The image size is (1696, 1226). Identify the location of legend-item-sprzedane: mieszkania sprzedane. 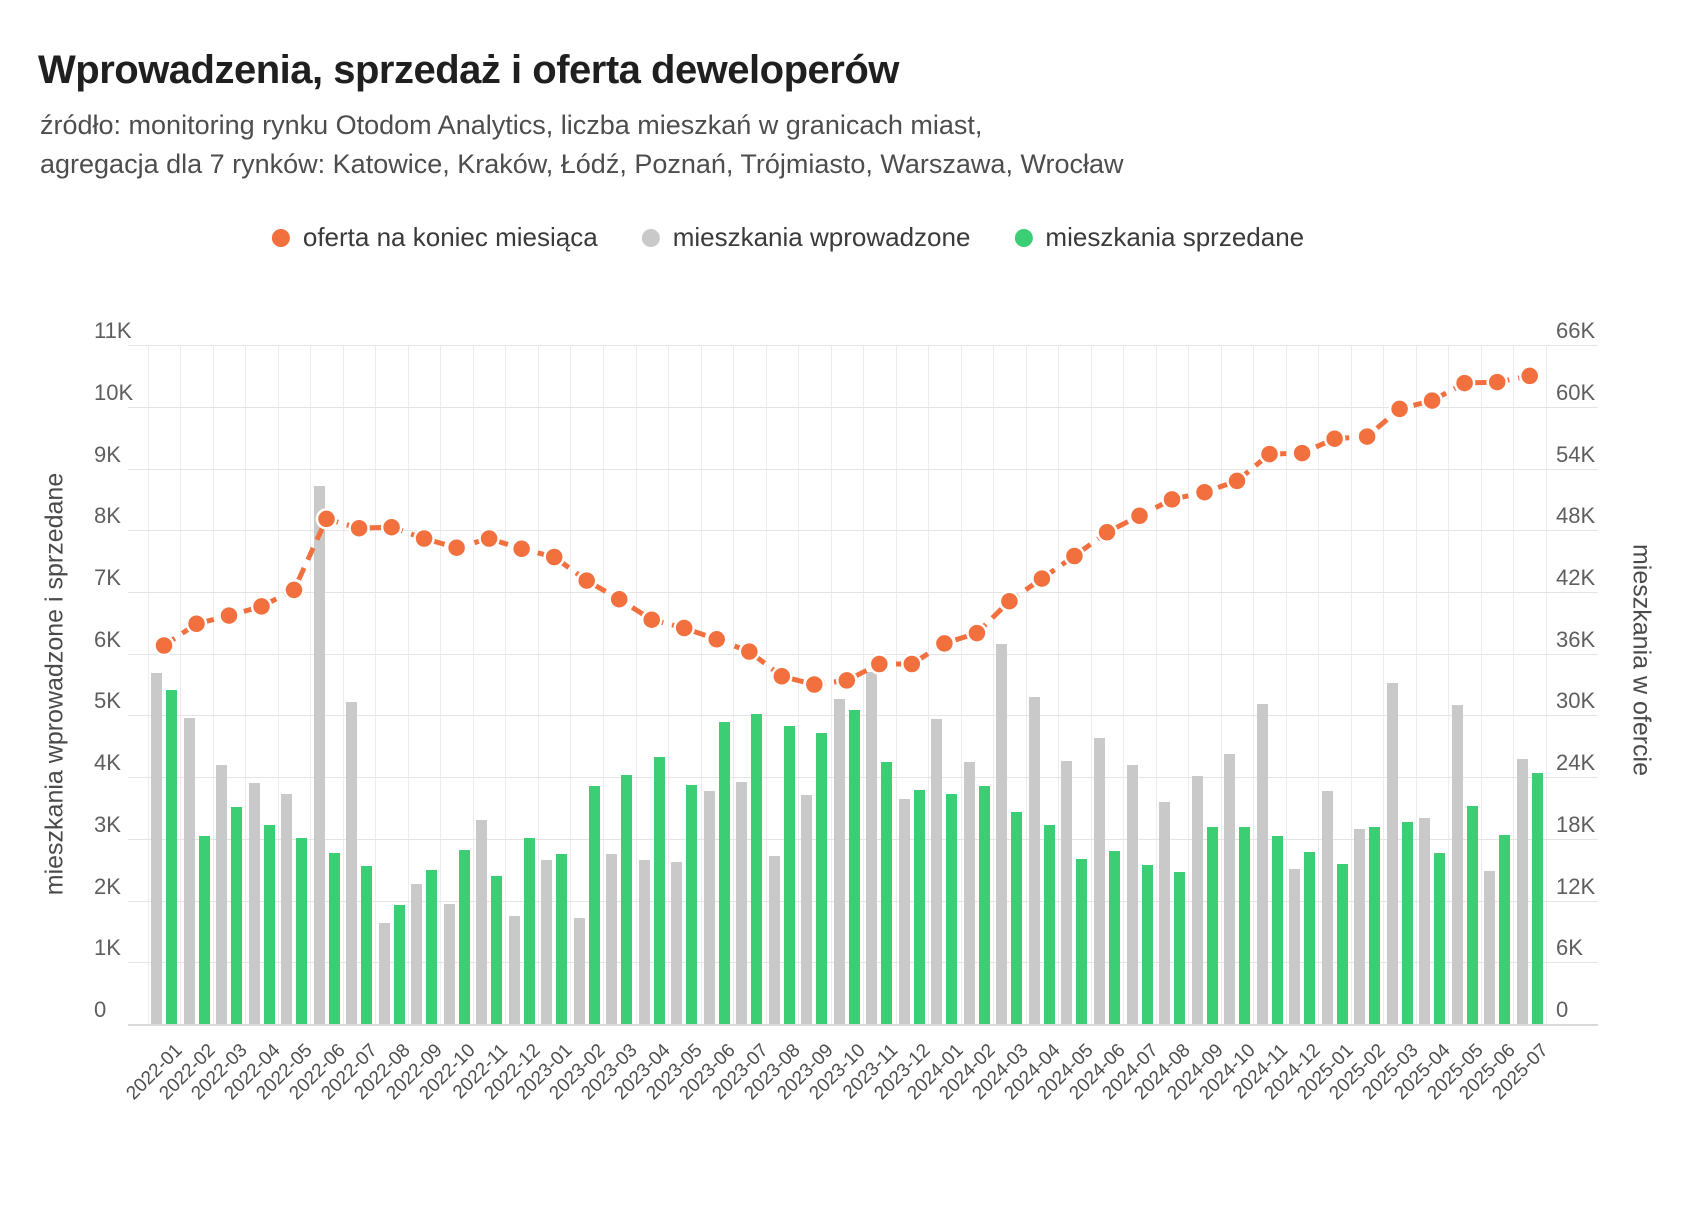
(1159, 237).